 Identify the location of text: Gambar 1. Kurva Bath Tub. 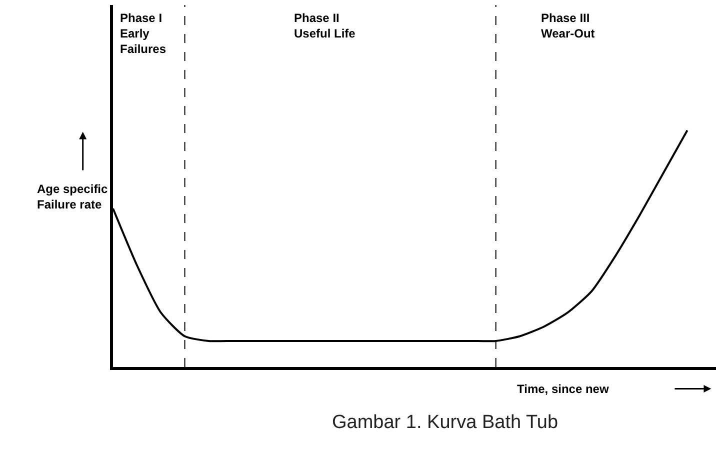
(445, 422).